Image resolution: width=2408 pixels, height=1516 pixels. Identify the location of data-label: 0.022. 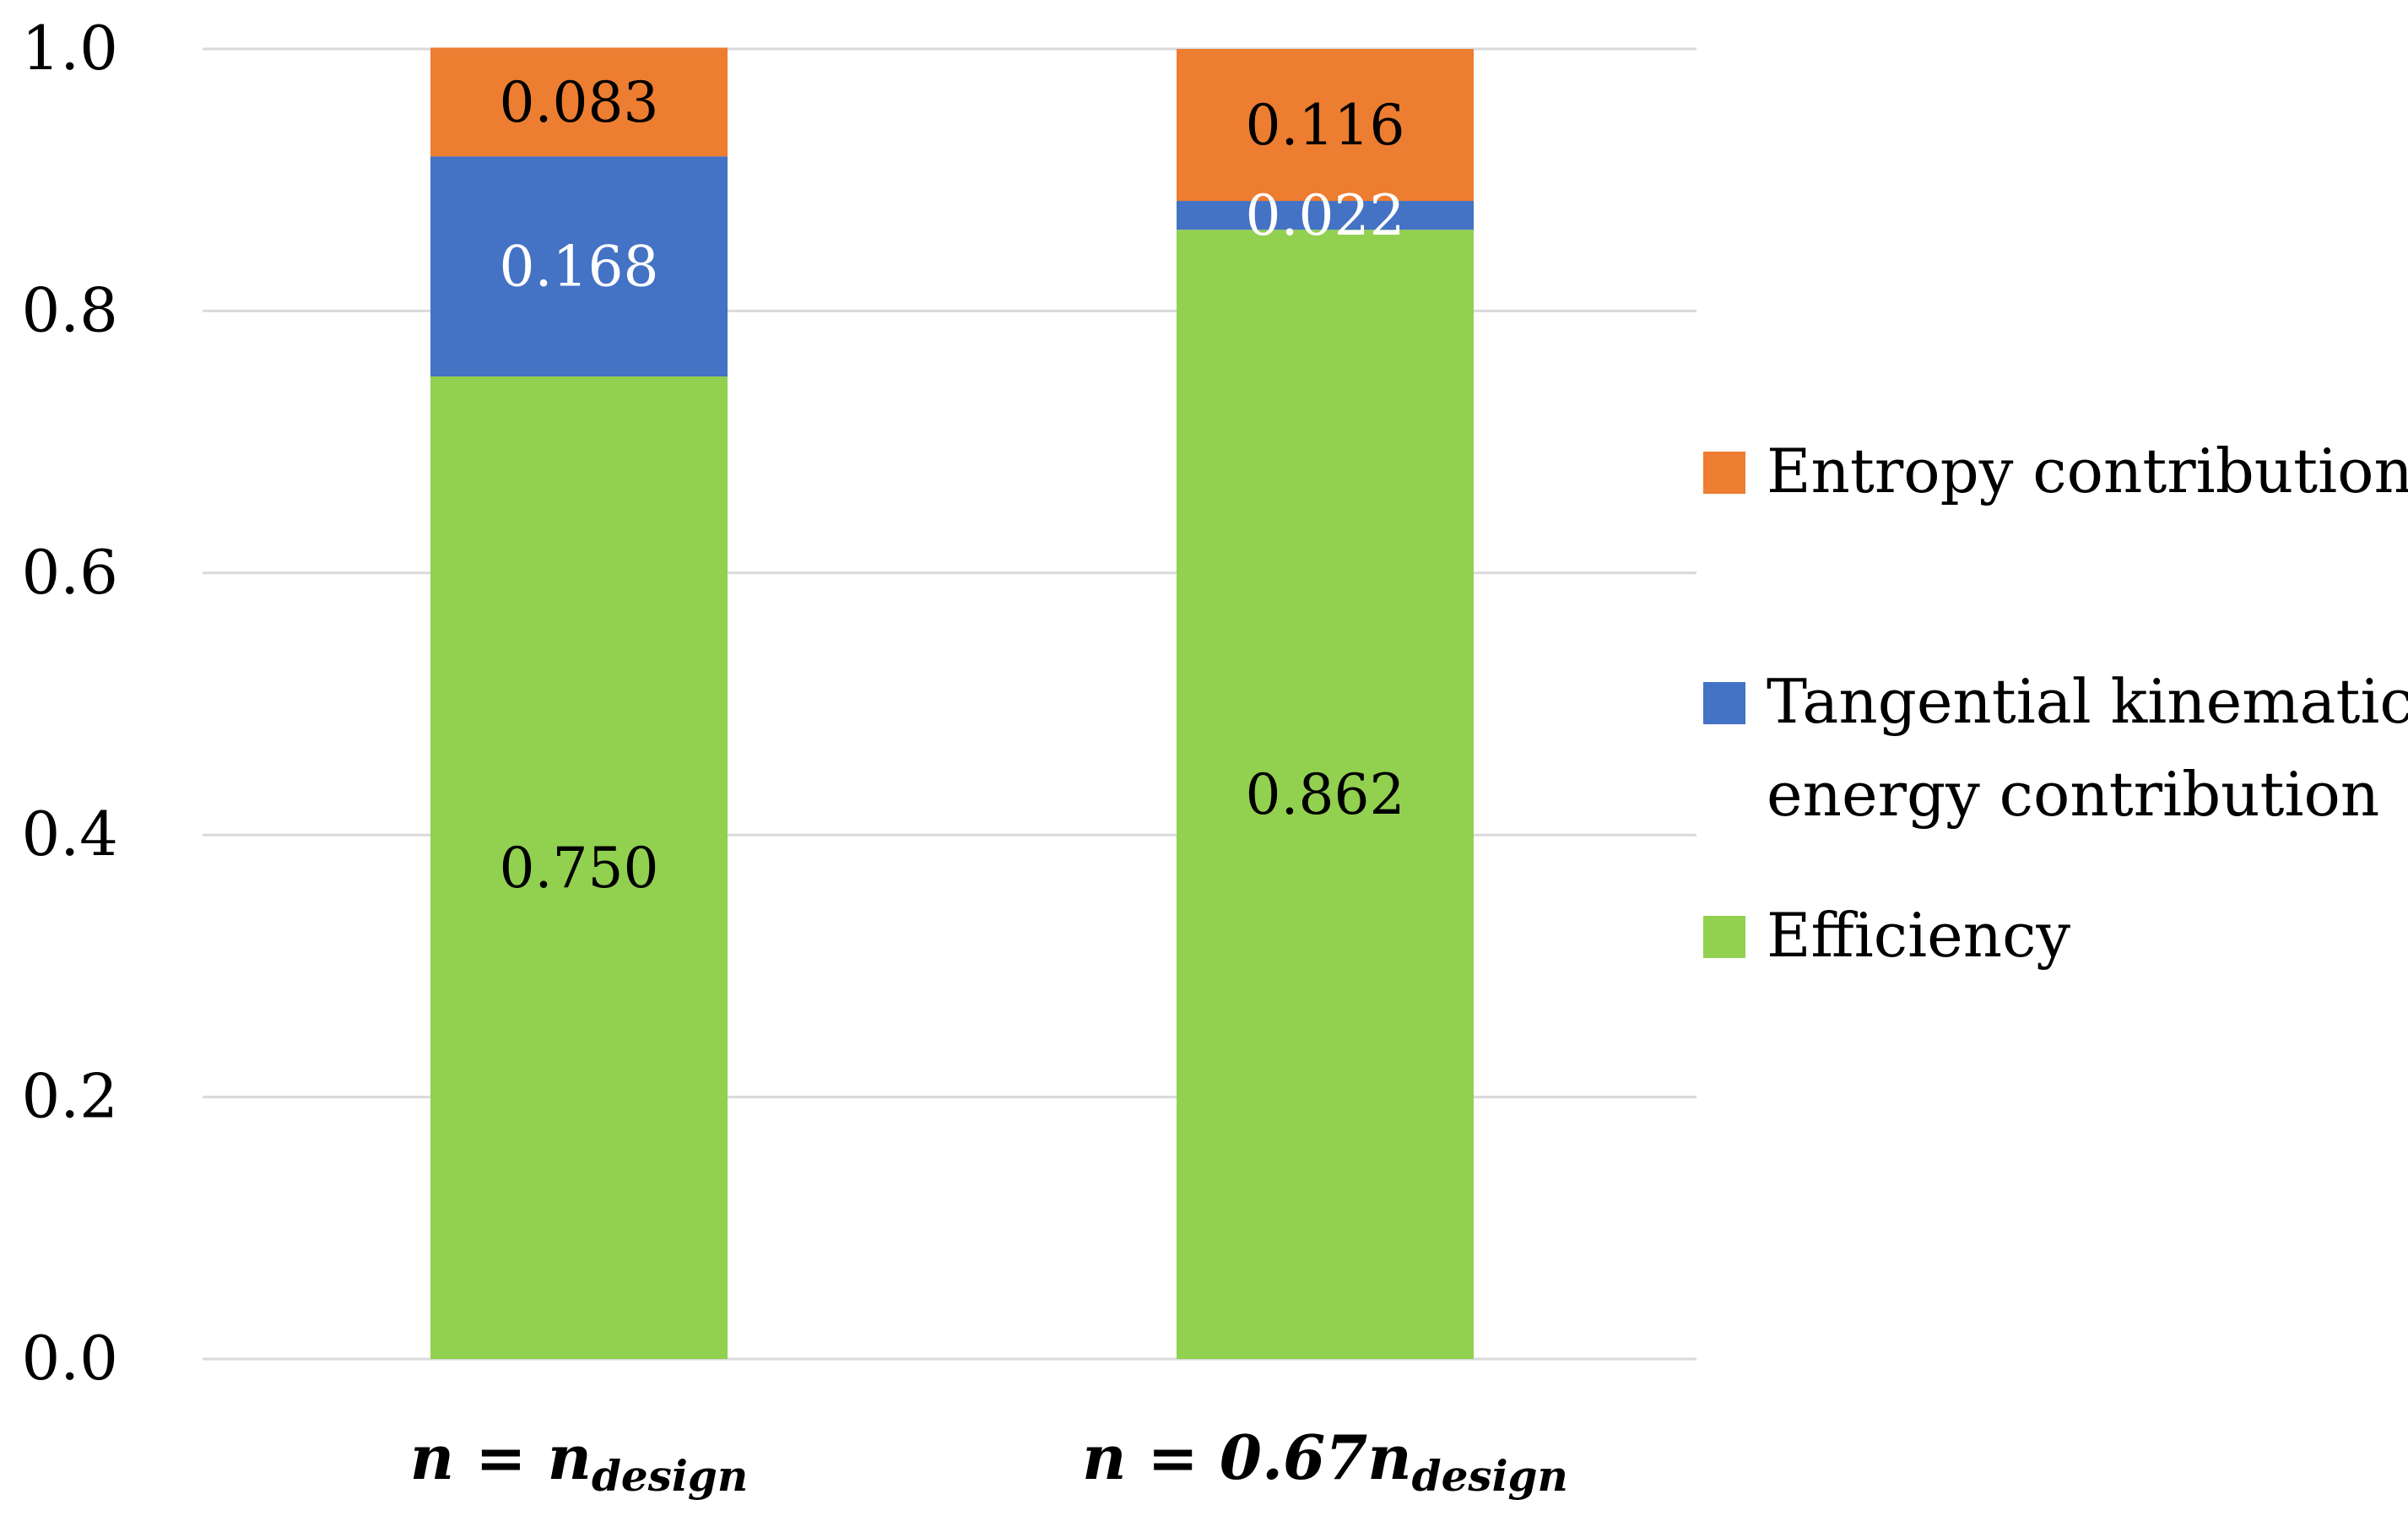
(1325, 215).